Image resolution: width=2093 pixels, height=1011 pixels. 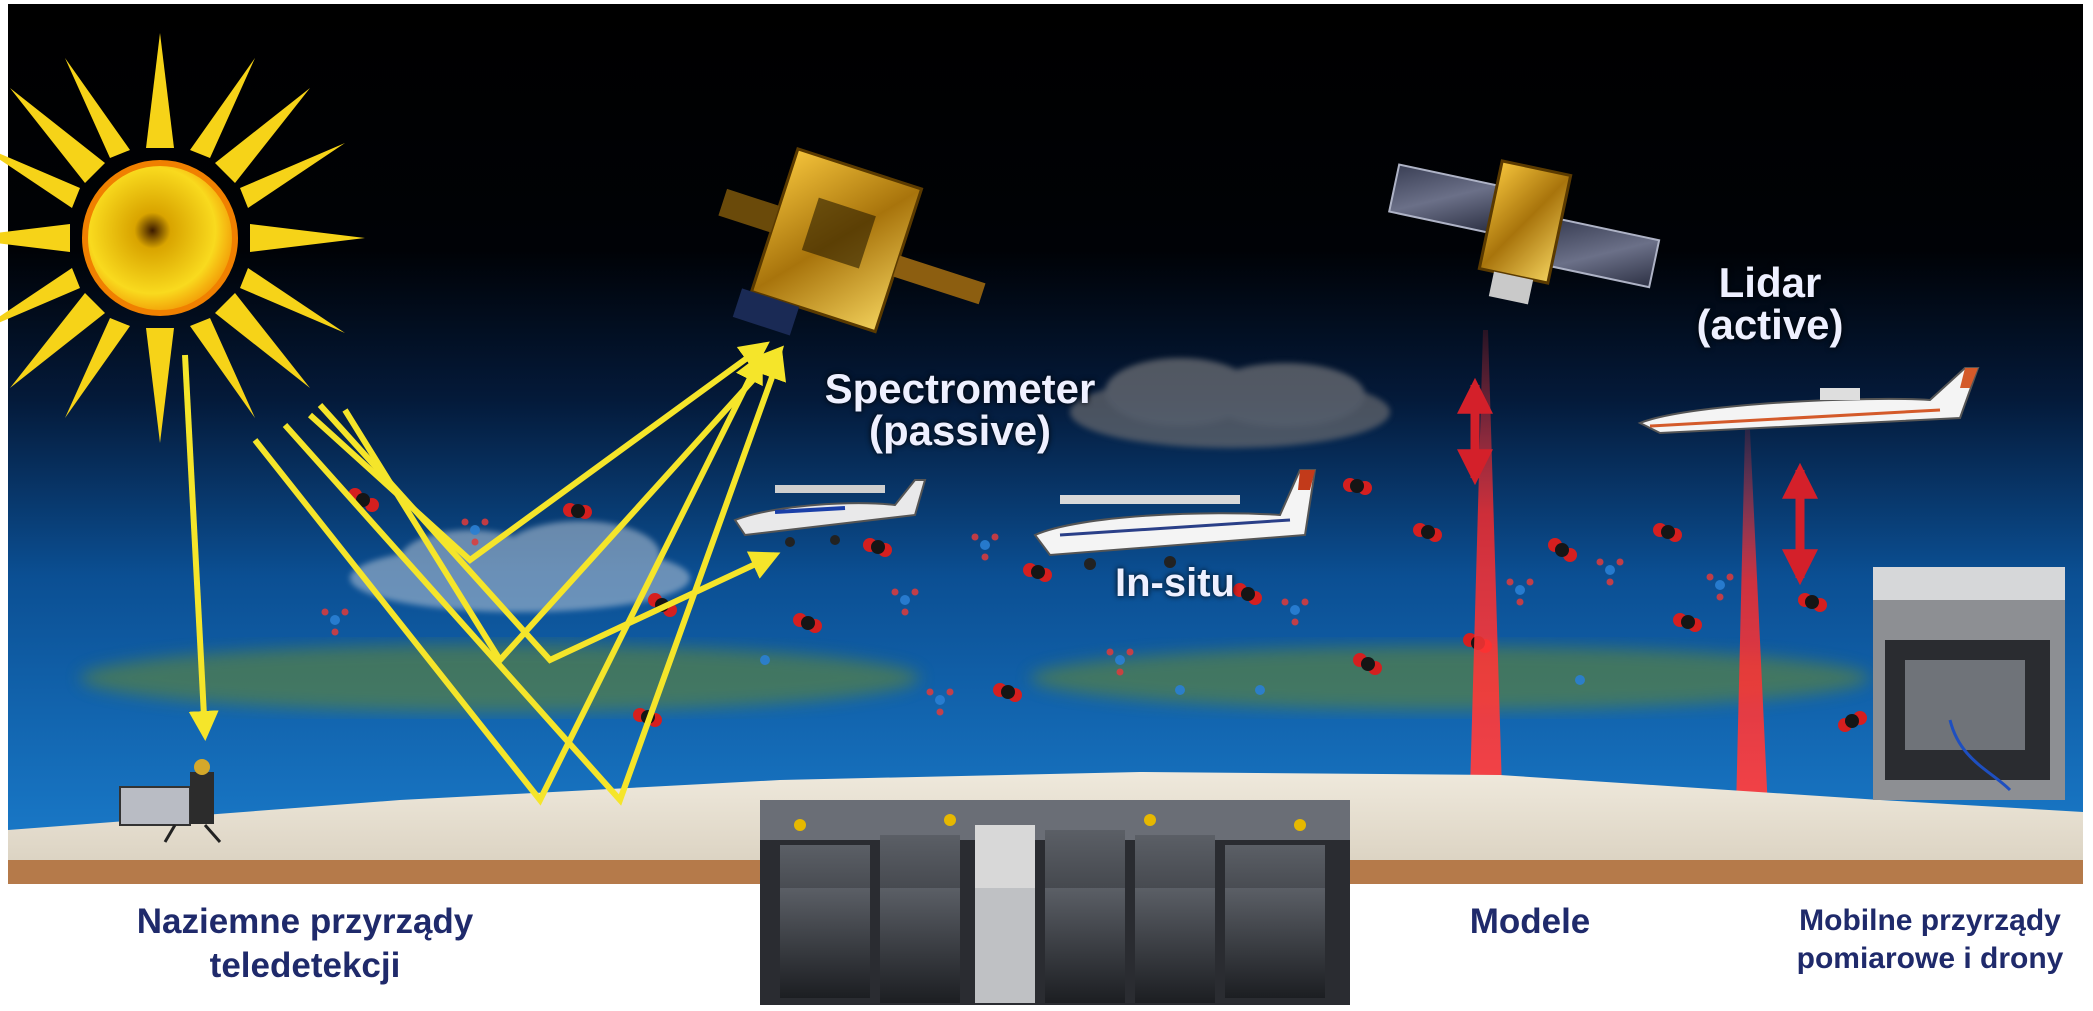 What do you see at coordinates (975, 678) in the screenshot?
I see `aerosol-layer` at bounding box center [975, 678].